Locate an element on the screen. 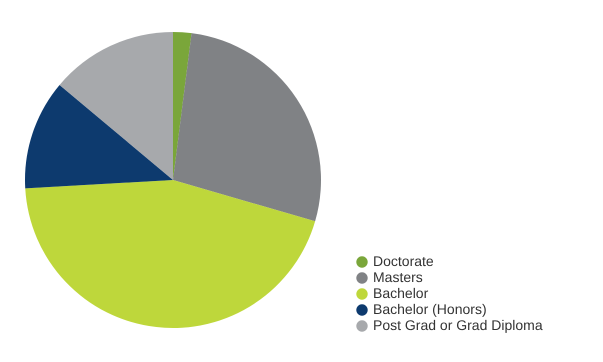 This screenshot has height=362, width=603. legend-label: Post Grad or Grad Diploma is located at coordinates (458, 325).